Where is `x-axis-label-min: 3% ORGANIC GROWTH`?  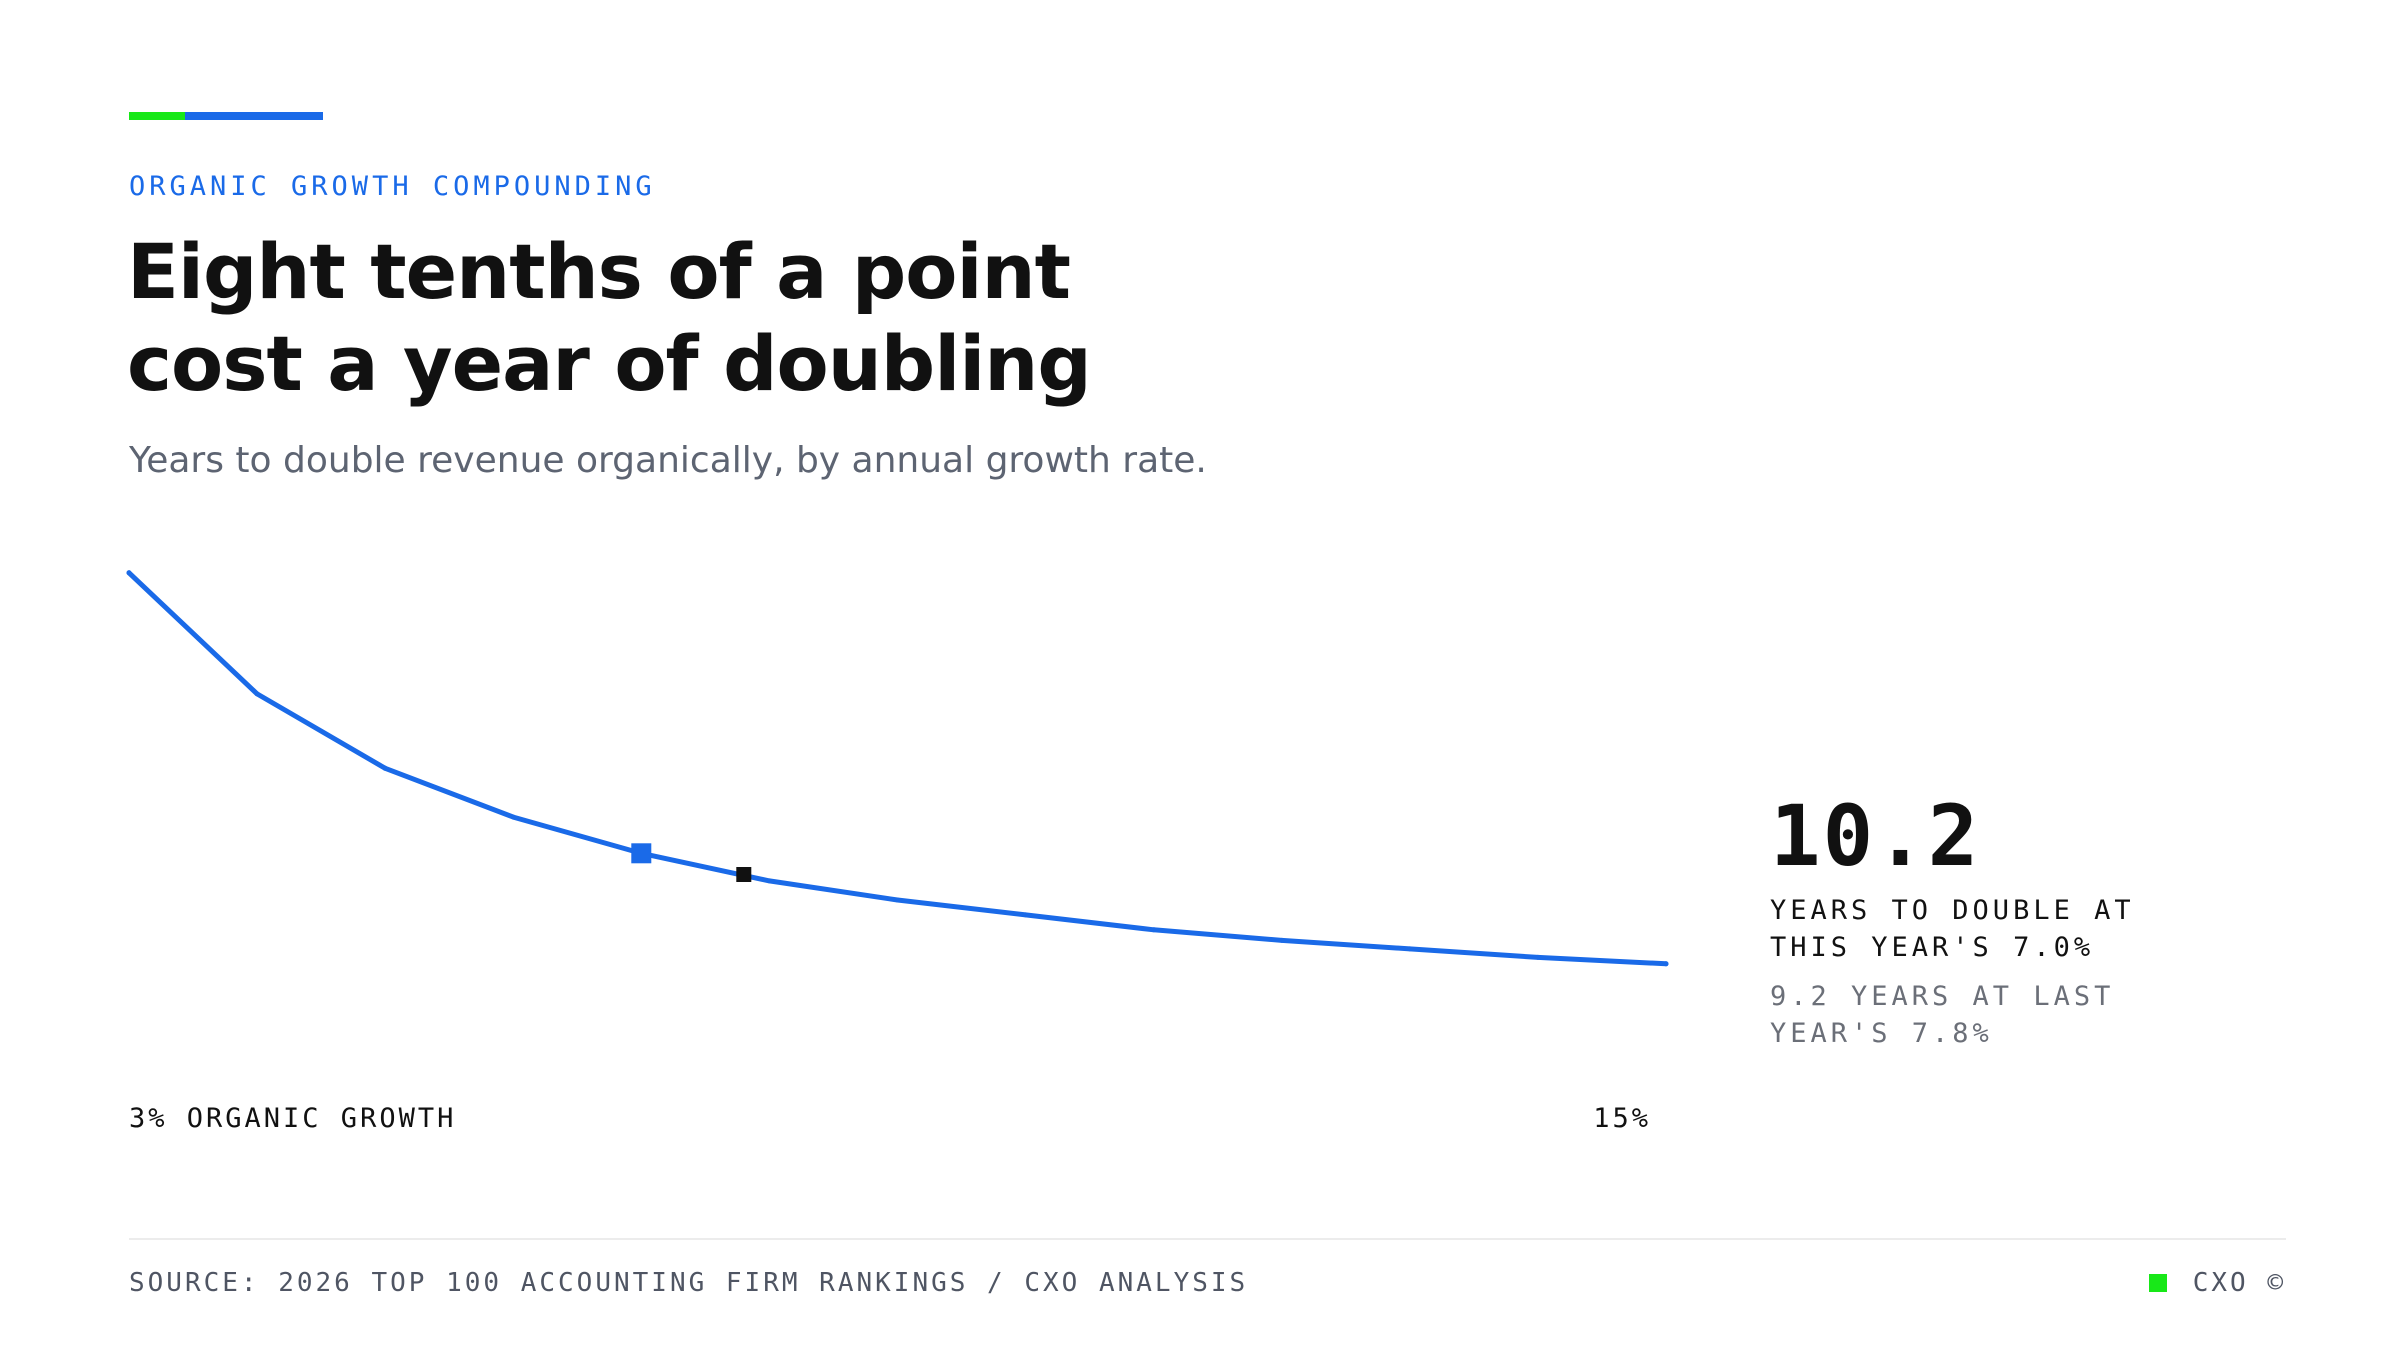
x-axis-label-min: 3% ORGANIC GROWTH is located at coordinates (293, 1118).